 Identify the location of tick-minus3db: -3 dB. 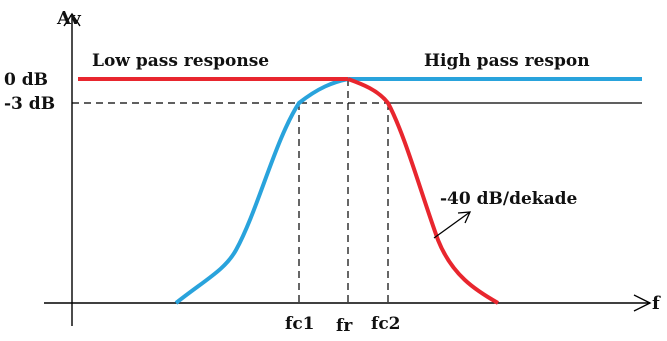
(29, 104).